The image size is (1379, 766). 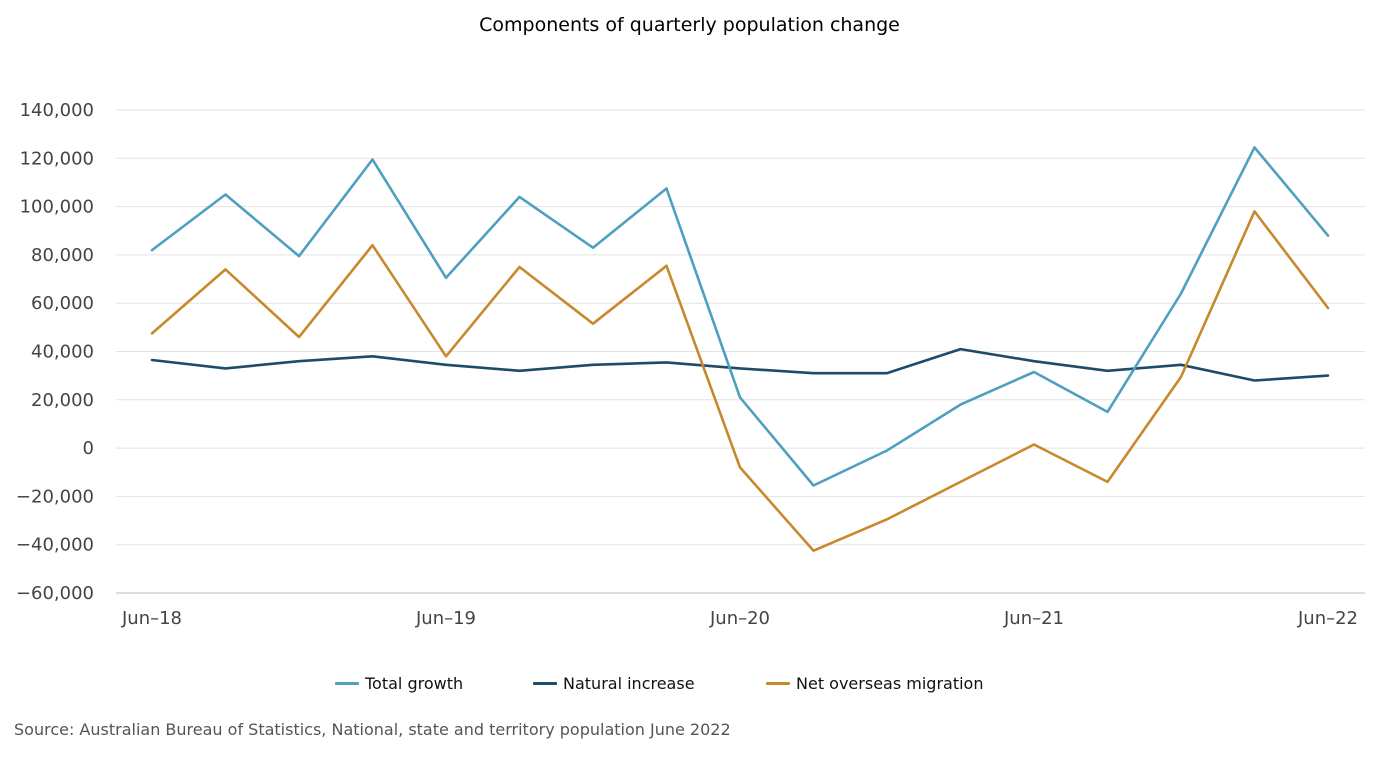 I want to click on legend-item-total-growth: Total growth, so click(x=399, y=683).